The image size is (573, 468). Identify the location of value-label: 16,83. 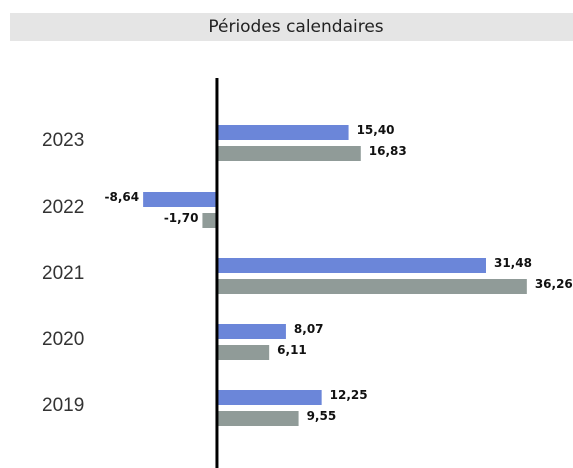
(388, 151).